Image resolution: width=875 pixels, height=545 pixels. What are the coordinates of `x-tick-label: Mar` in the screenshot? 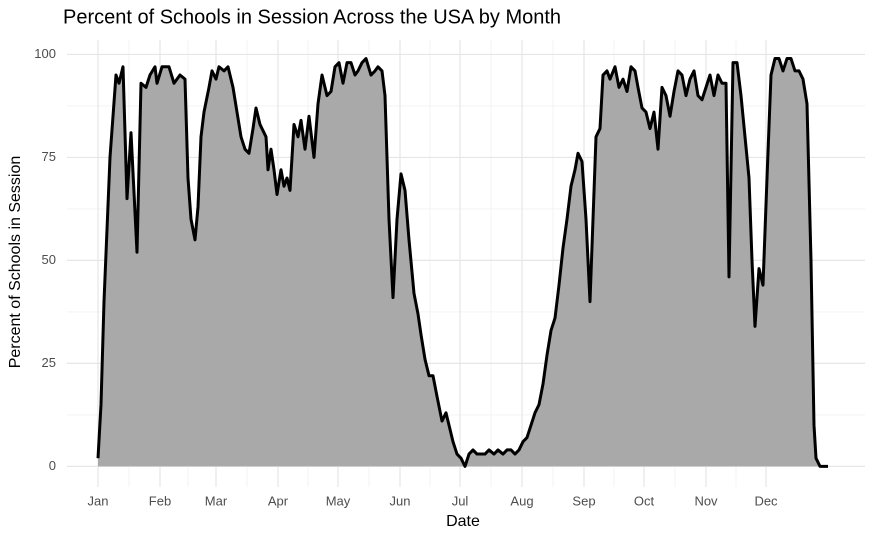 It's located at (216, 500).